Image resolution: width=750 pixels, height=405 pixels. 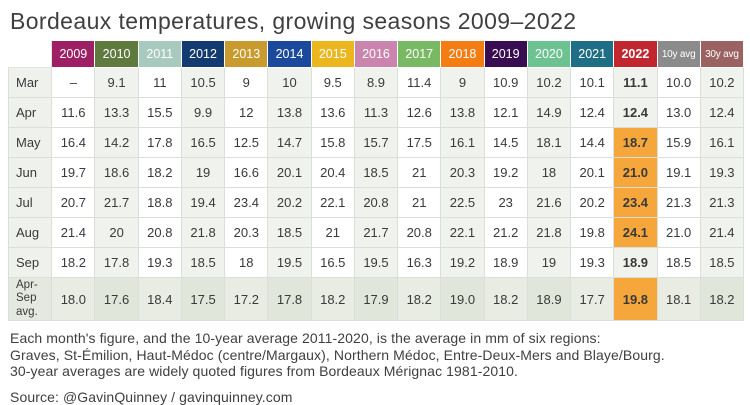 What do you see at coordinates (73, 202) in the screenshot?
I see `cell-jul-2009: 20.7` at bounding box center [73, 202].